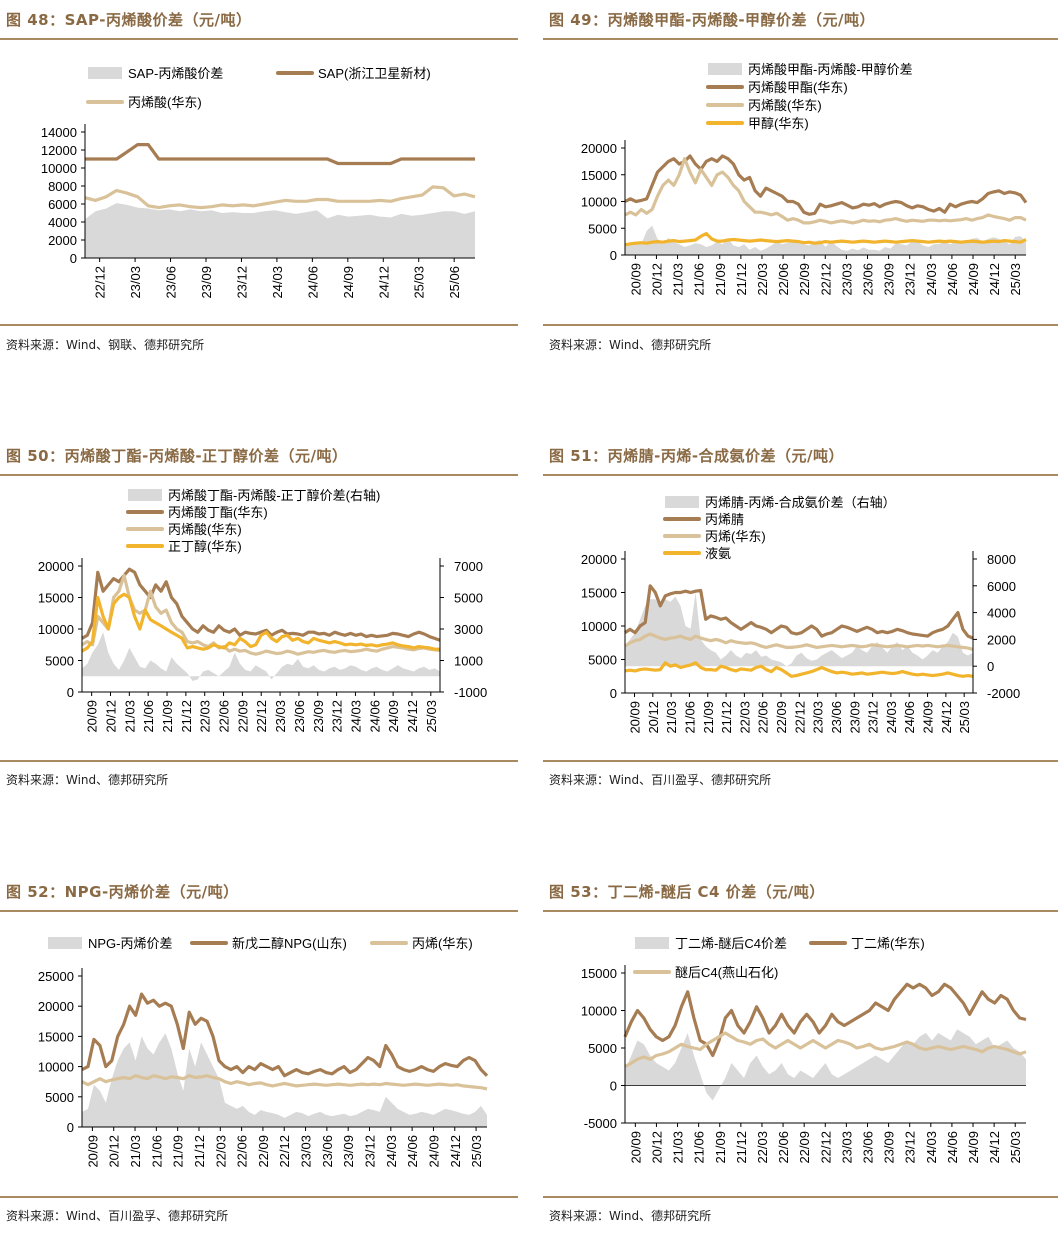 The image size is (1063, 1237). What do you see at coordinates (830, 69) in the screenshot?
I see `legend-label: 丙烯酸甲酯-丙烯酸-甲醇价差` at bounding box center [830, 69].